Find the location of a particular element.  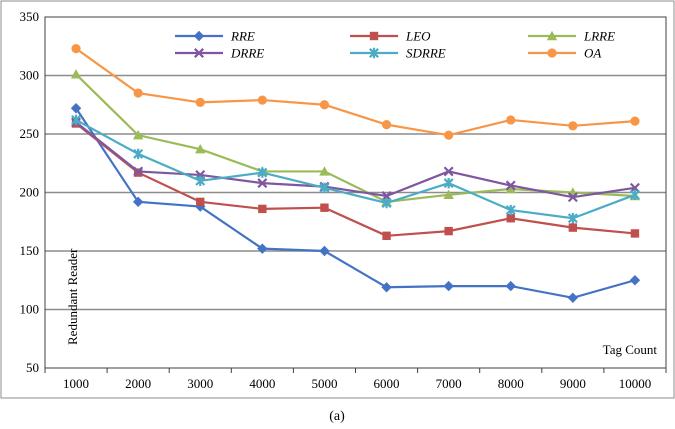

x-tick-label: 7000 is located at coordinates (449, 383).